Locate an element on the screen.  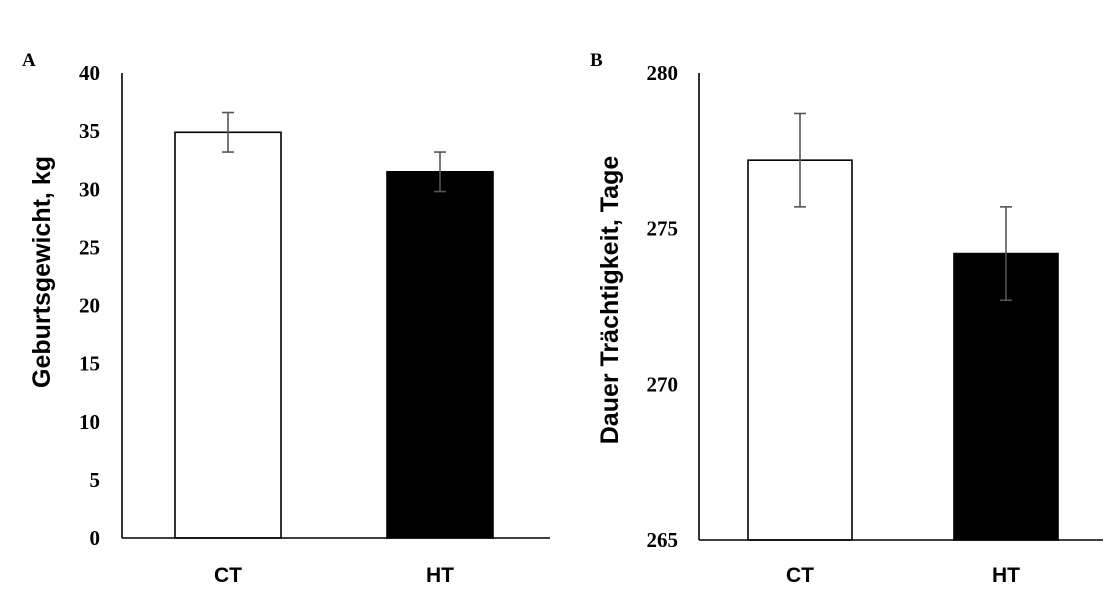
y-tick-label: 270 is located at coordinates (663, 384).